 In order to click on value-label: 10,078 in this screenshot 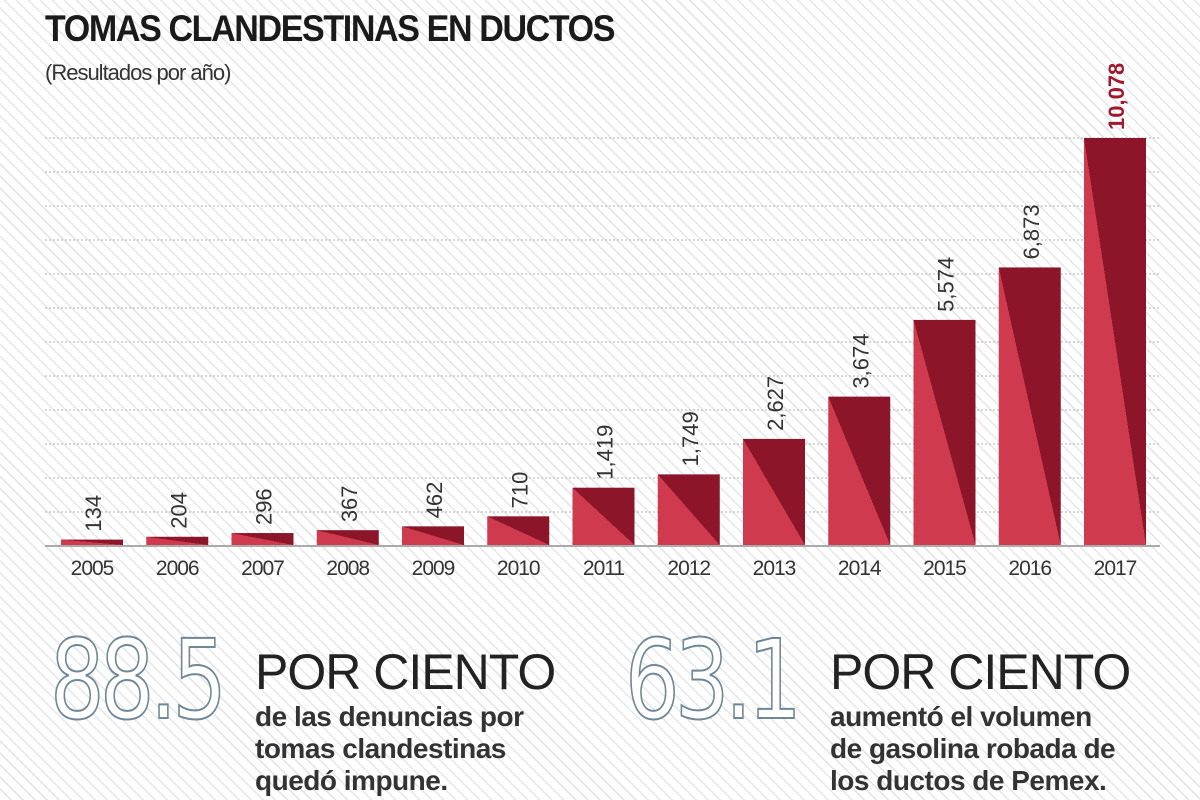, I will do `click(1116, 96)`.